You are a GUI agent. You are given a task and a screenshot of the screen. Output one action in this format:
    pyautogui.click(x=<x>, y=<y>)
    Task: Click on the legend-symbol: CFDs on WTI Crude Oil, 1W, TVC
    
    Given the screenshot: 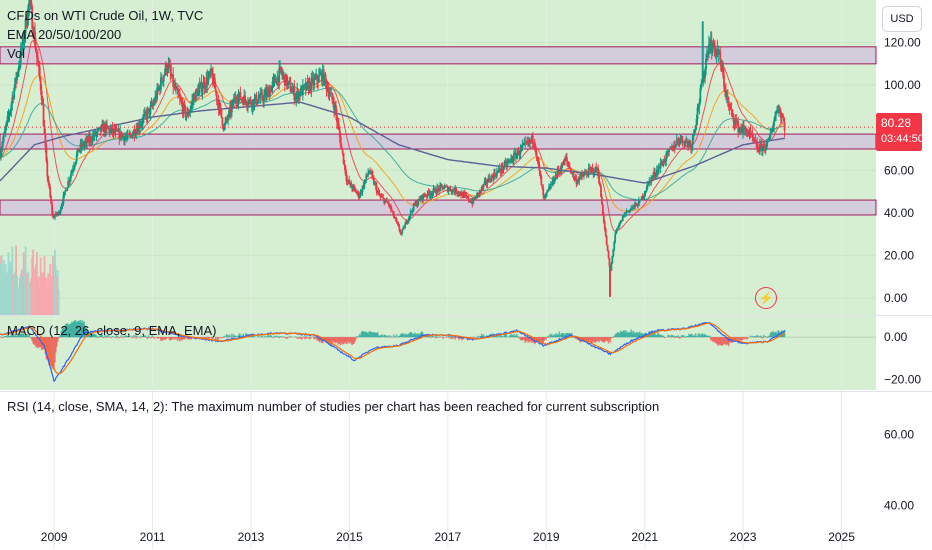 What is the action you would take?
    pyautogui.click(x=105, y=15)
    